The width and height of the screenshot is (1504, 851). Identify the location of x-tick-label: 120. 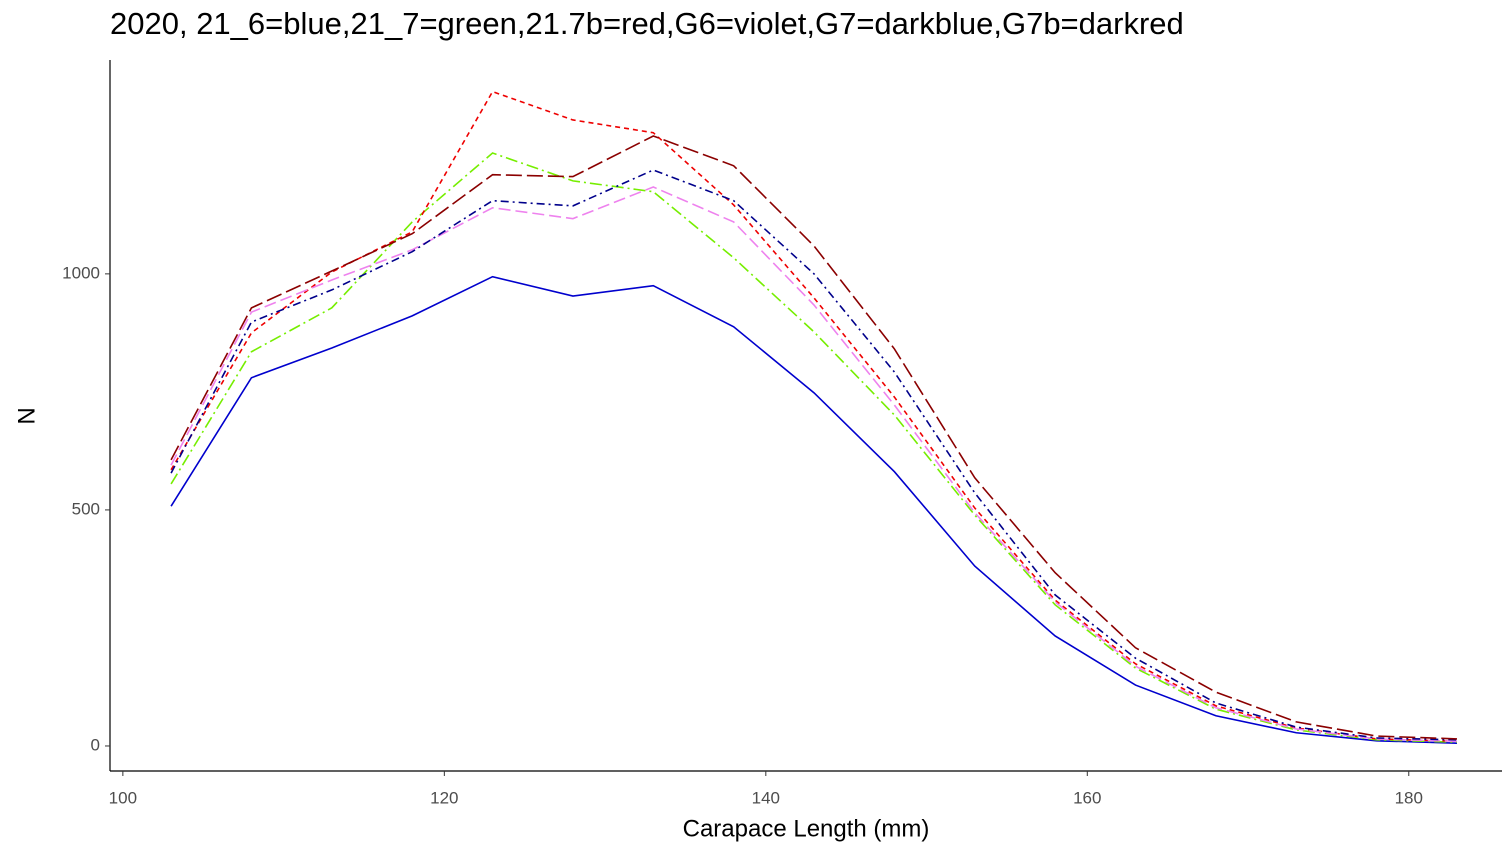
(444, 797).